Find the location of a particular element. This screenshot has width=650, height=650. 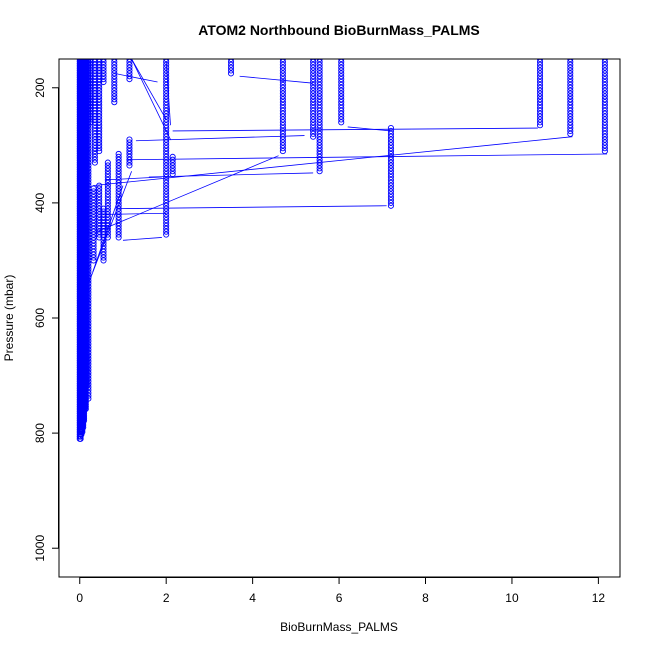

x-tick-label: 8 is located at coordinates (425, 598).